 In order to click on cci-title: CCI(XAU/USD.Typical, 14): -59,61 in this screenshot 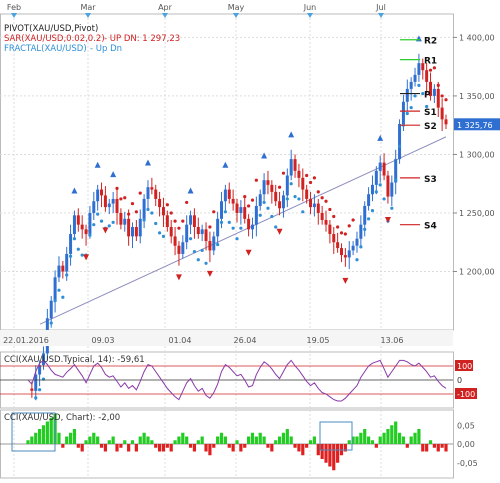, I will do `click(74, 360)`.